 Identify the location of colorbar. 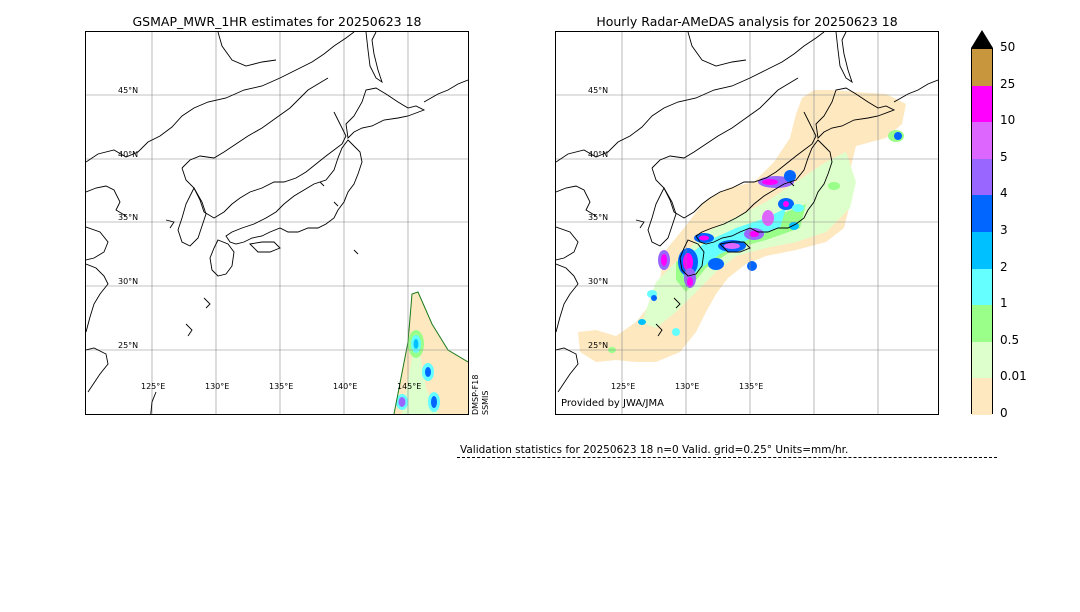
(982, 232).